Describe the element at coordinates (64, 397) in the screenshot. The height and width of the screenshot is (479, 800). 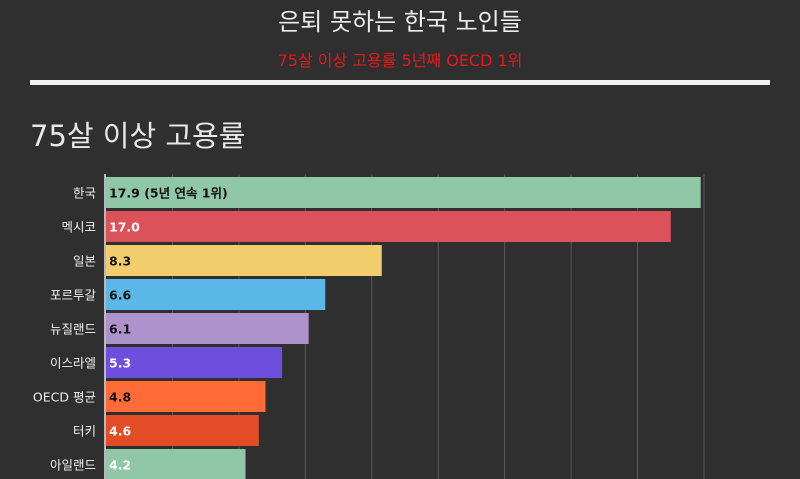
I see `category-label: OECD 평균` at that location.